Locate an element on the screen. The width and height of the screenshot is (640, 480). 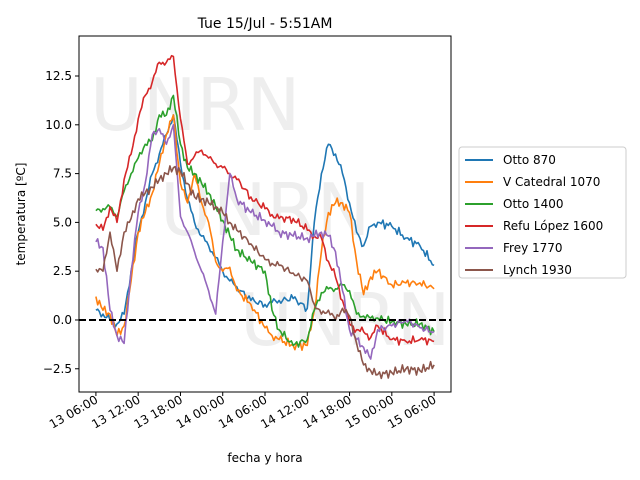
y-tick-label: 2.5 is located at coordinates (62, 271).